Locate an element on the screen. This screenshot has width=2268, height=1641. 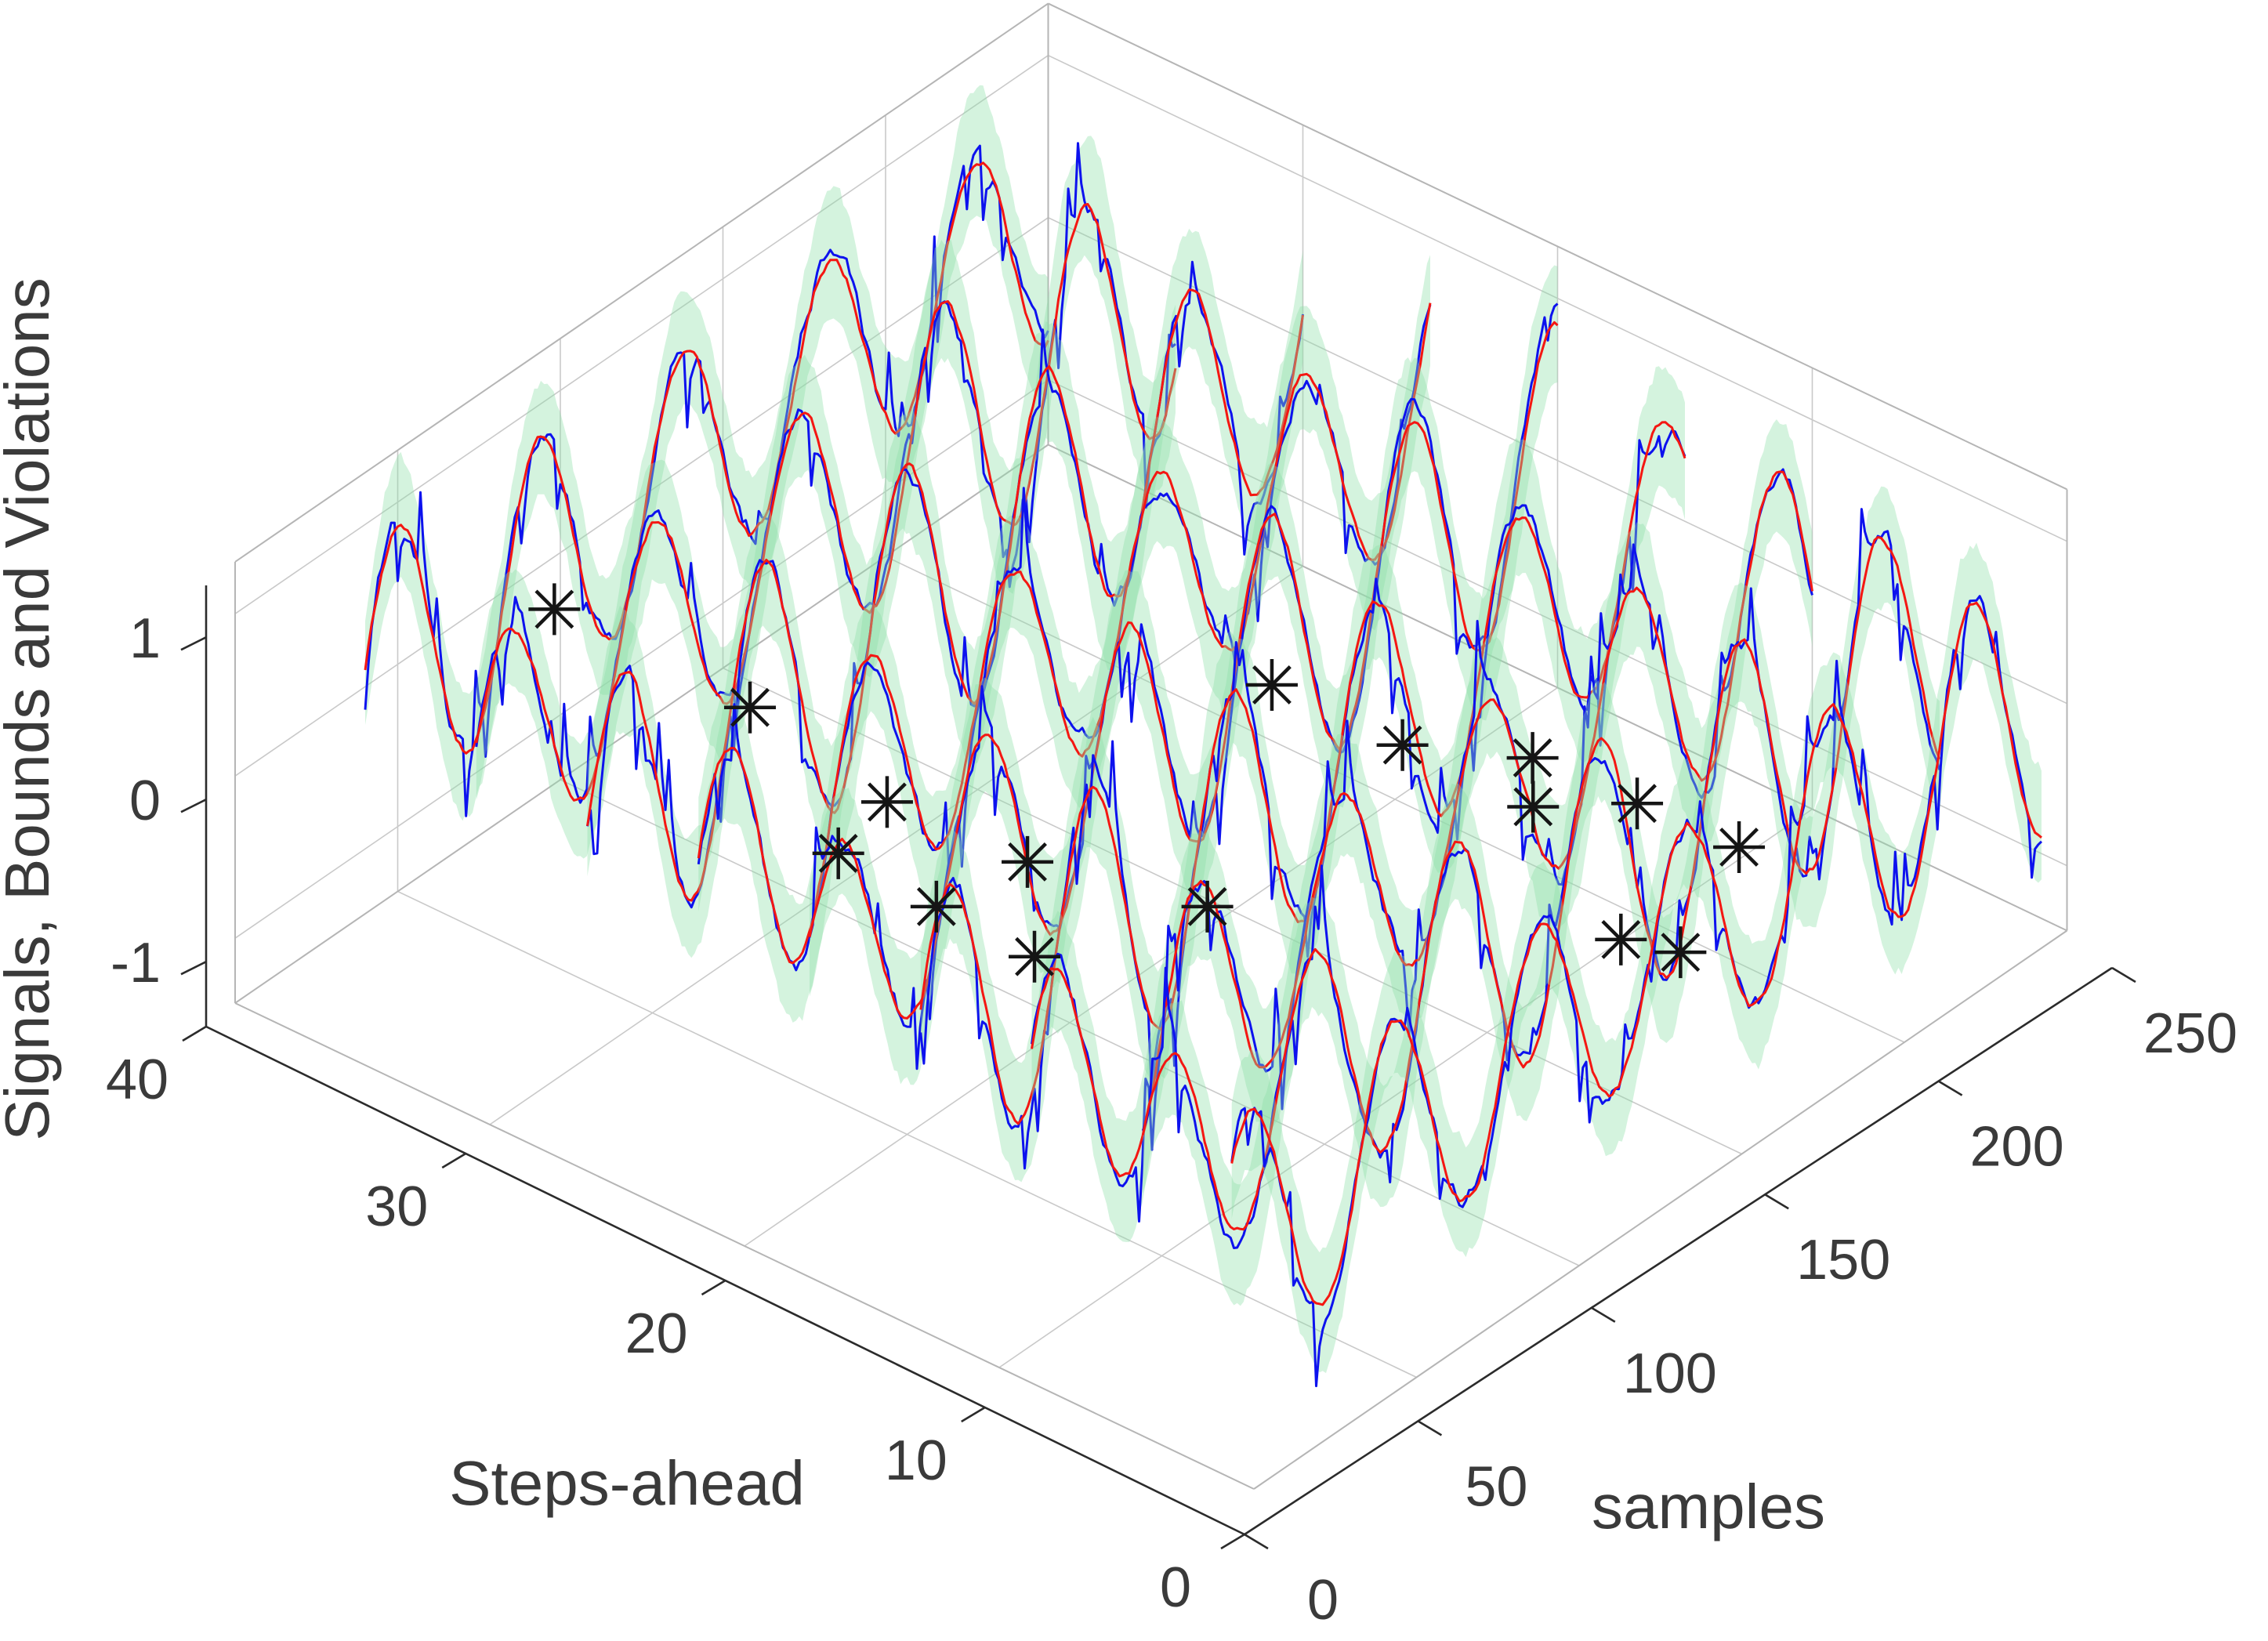
y-tick-label: 100 is located at coordinates (1670, 1373).